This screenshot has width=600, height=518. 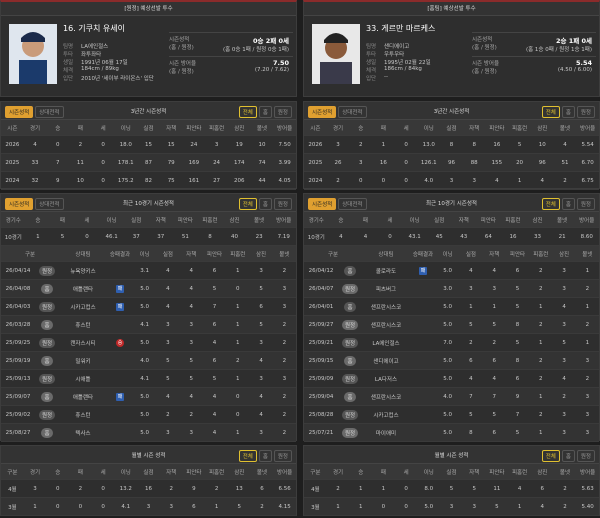 I want to click on cell: 75, so click(x=171, y=180).